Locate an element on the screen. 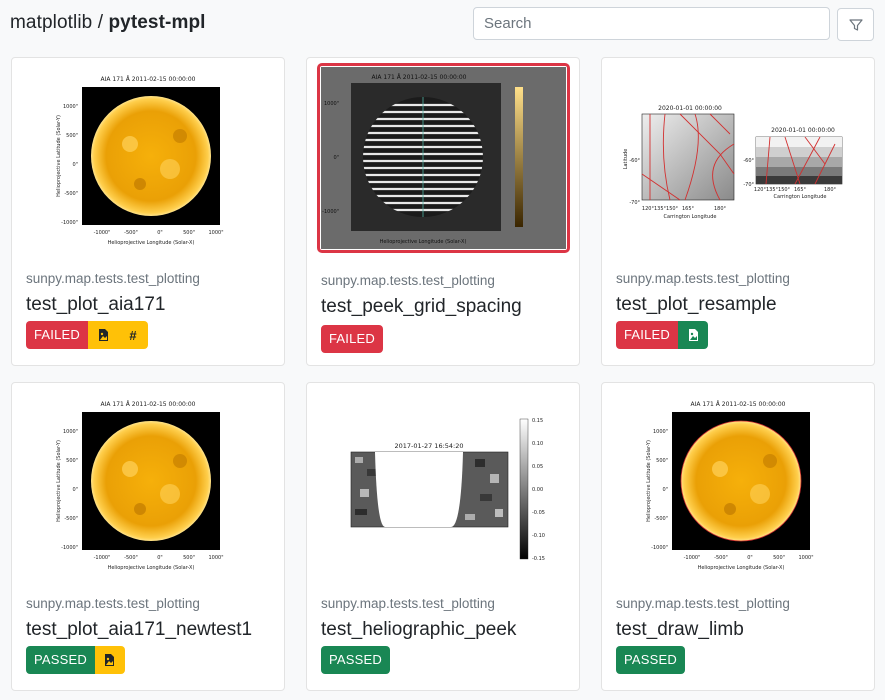 The width and height of the screenshot is (885, 700). svg-text: -0.15 is located at coordinates (538, 559).